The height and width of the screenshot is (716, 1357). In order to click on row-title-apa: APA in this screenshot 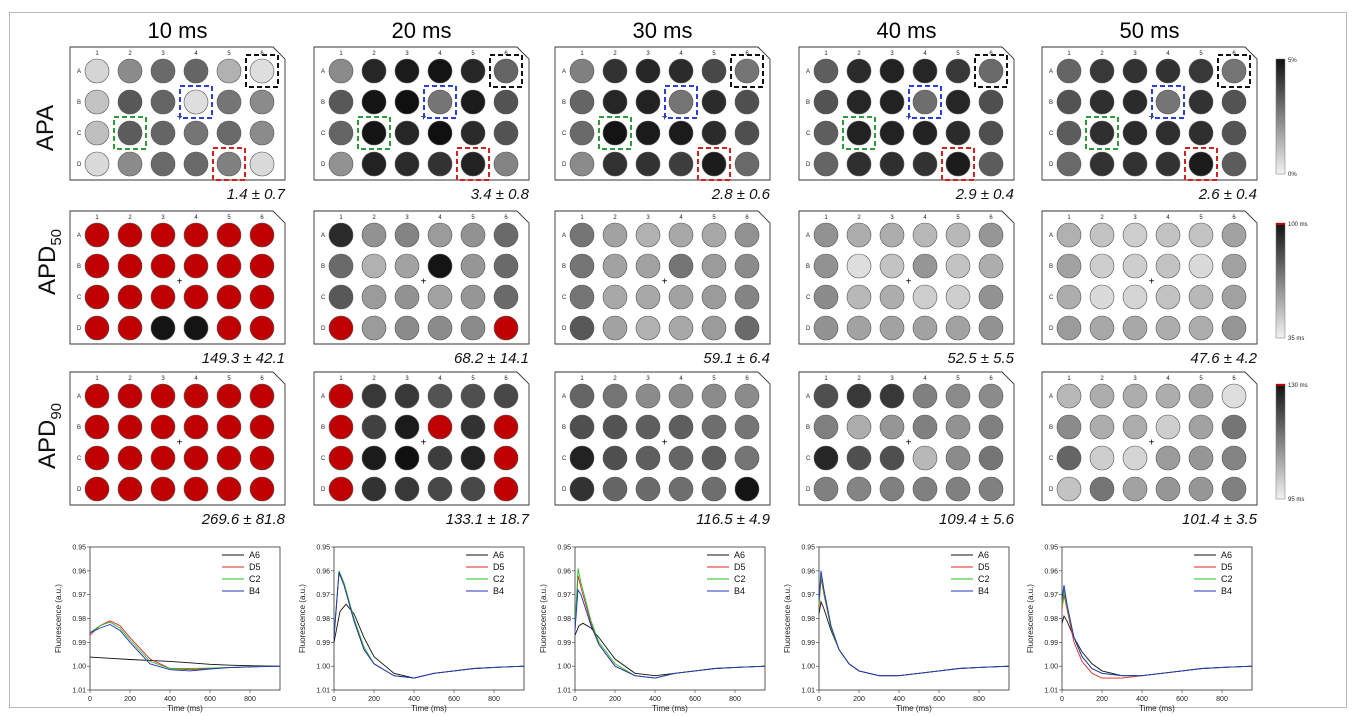, I will do `click(45, 128)`.